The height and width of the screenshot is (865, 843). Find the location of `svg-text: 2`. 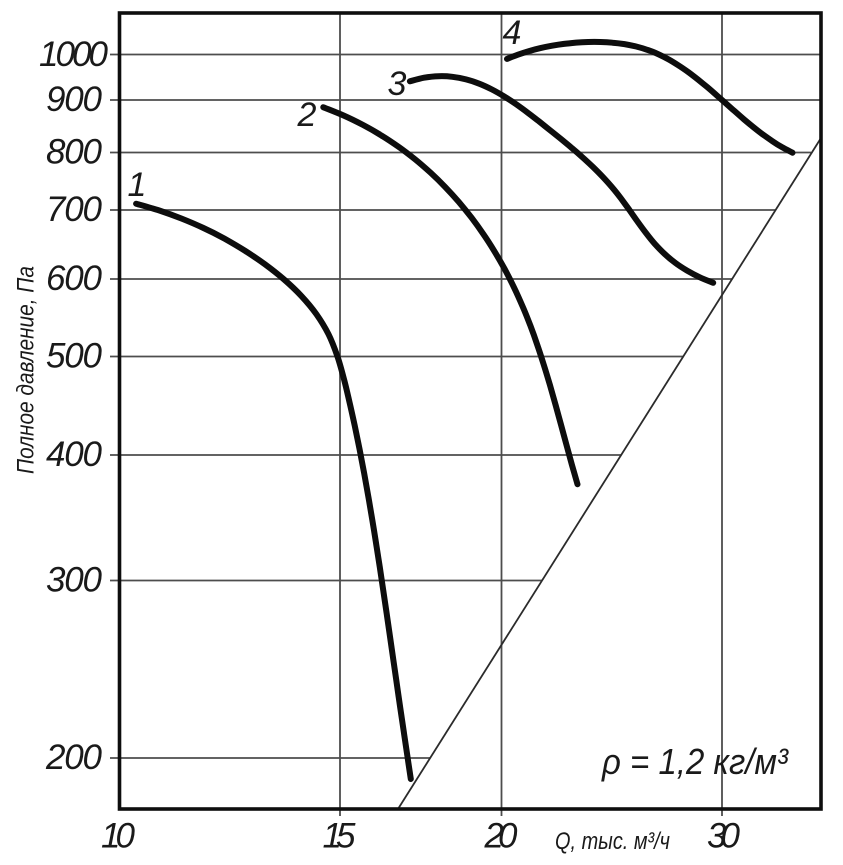

svg-text: 2 is located at coordinates (307, 115).